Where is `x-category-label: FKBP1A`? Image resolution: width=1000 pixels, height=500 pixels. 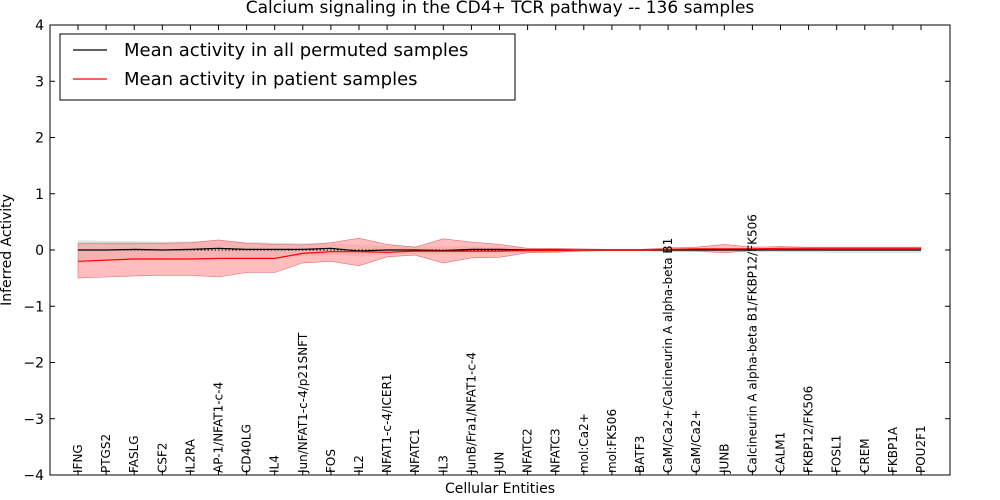
x-category-label: FKBP1A is located at coordinates (893, 449).